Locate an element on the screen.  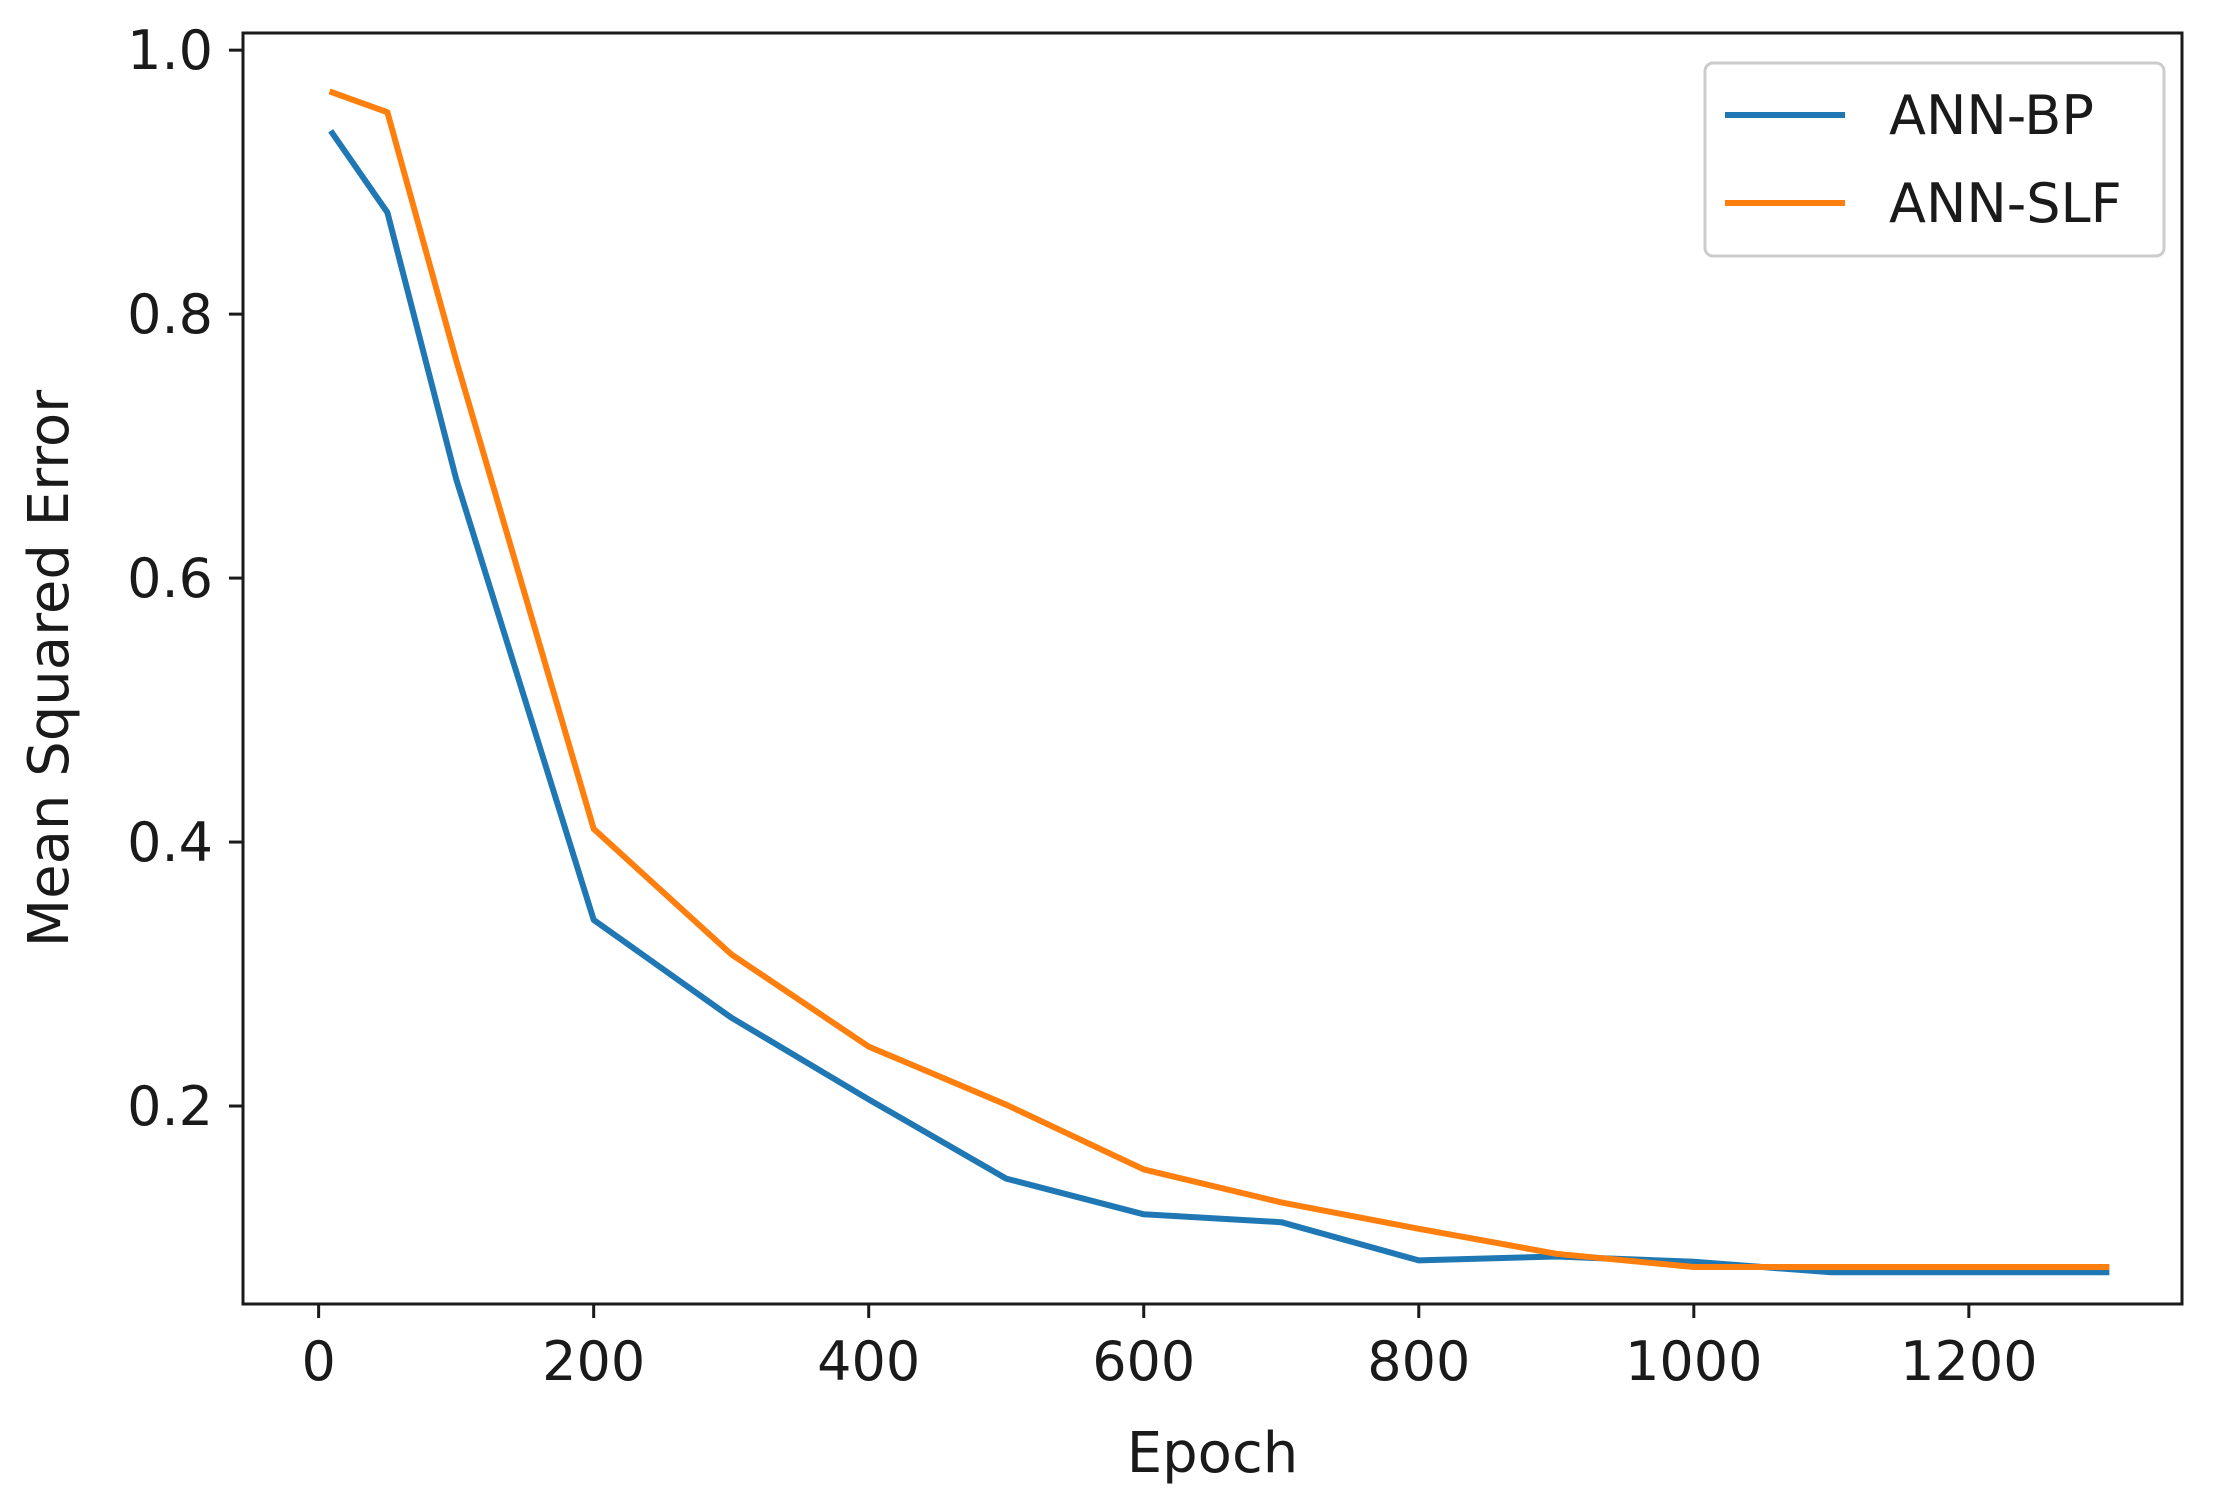
x-tick-label: 1200 is located at coordinates (1968, 1361).